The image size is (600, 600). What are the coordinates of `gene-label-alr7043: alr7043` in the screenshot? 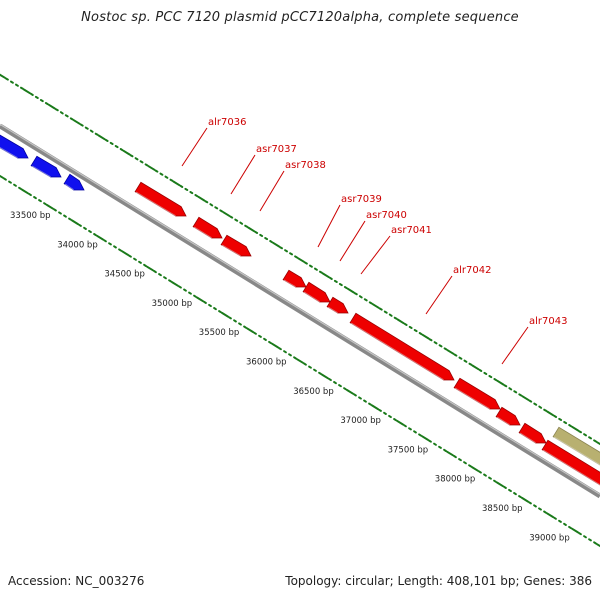 It's located at (548, 321).